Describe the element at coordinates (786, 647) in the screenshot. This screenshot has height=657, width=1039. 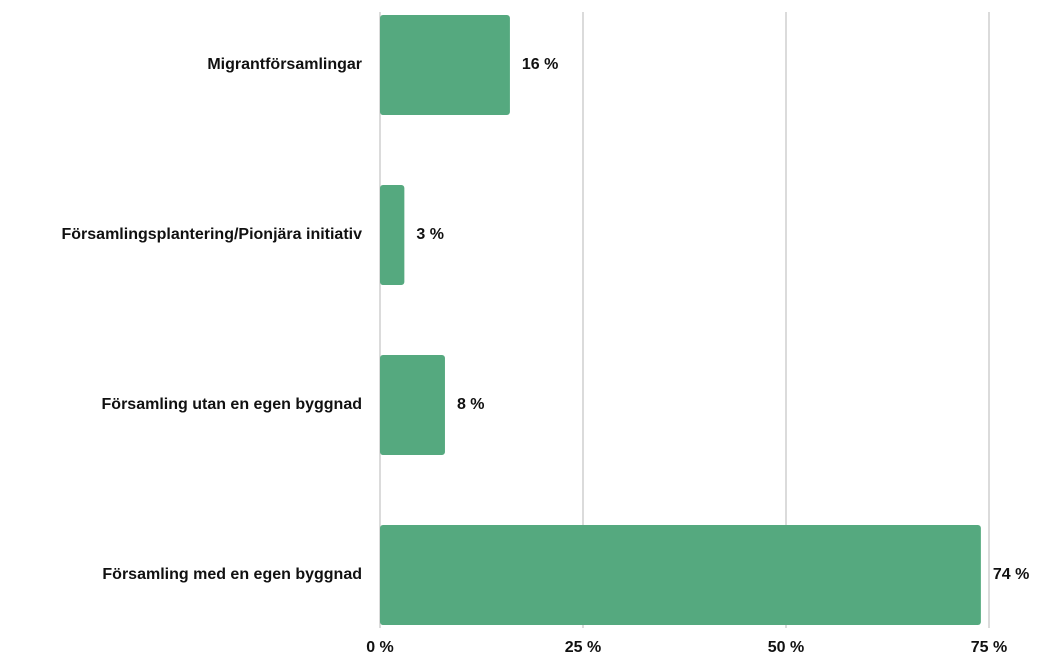
I see `x-tick-label: 50 %` at that location.